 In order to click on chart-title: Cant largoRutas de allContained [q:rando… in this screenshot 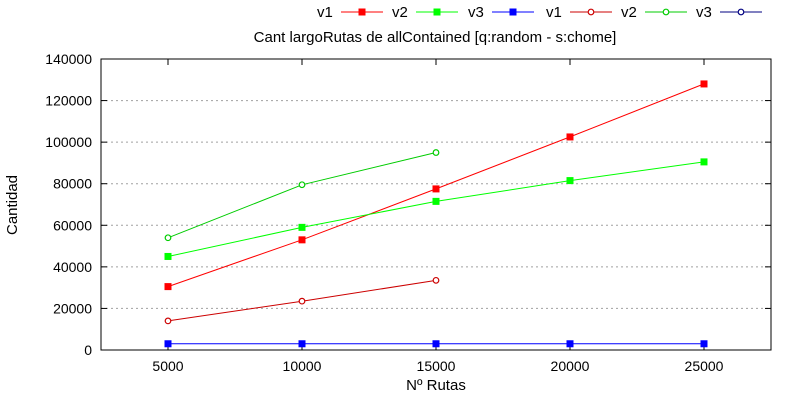, I will do `click(435, 37)`.